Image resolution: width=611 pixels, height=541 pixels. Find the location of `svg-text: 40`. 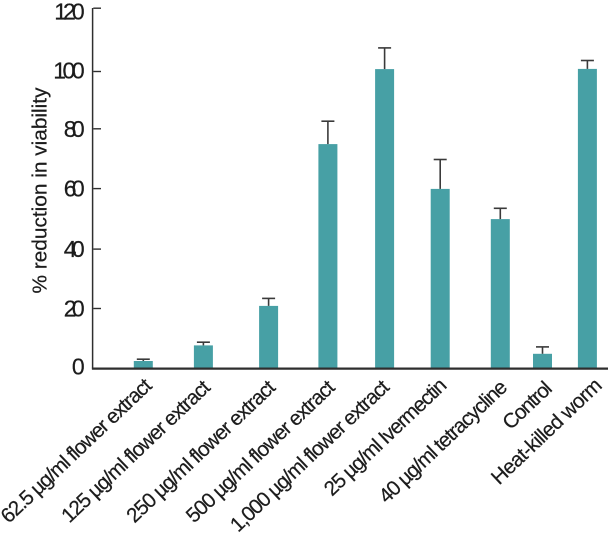

svg-text: 40 is located at coordinates (74, 249).